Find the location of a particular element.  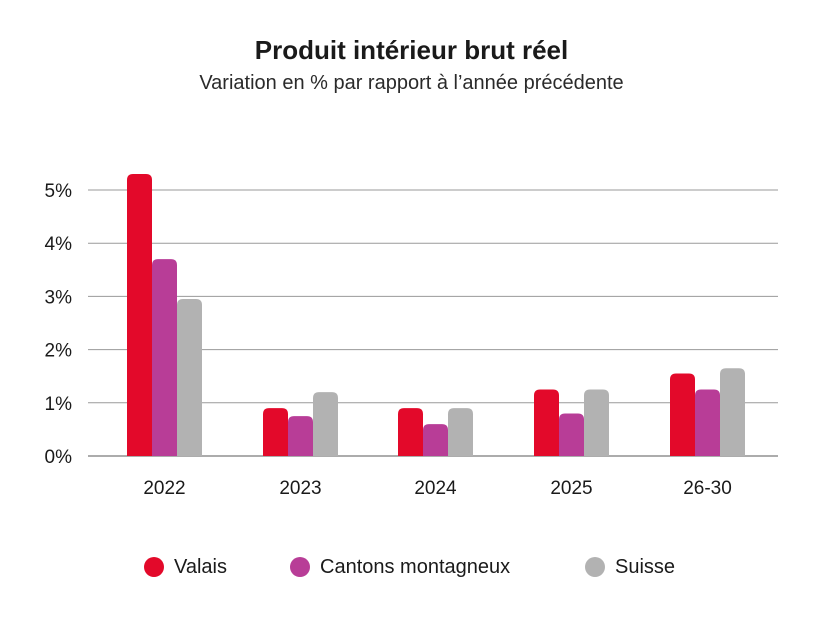

y-tick-label: 4% is located at coordinates (59, 244).